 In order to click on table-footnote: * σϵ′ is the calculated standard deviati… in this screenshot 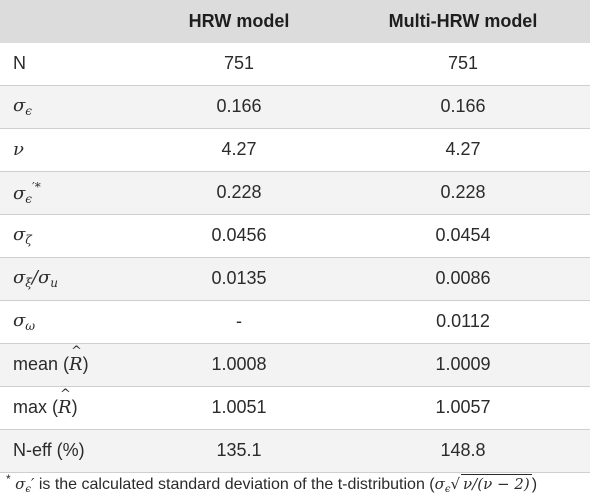, I will do `click(271, 483)`.